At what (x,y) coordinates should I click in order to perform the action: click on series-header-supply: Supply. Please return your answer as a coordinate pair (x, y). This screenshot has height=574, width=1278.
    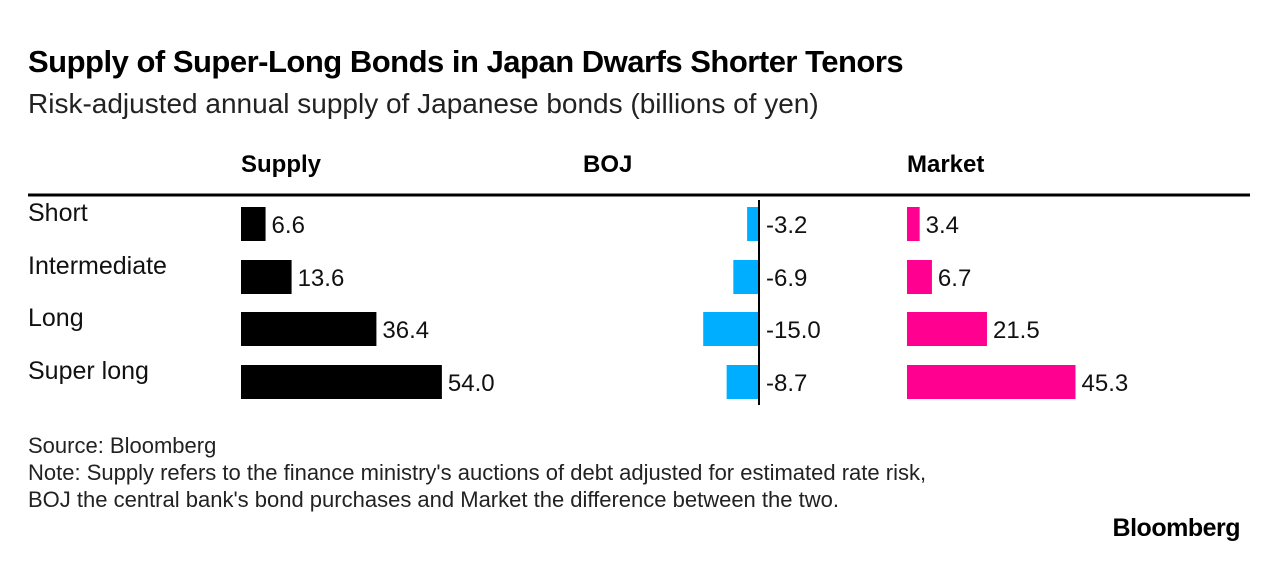
    Looking at the image, I should click on (281, 164).